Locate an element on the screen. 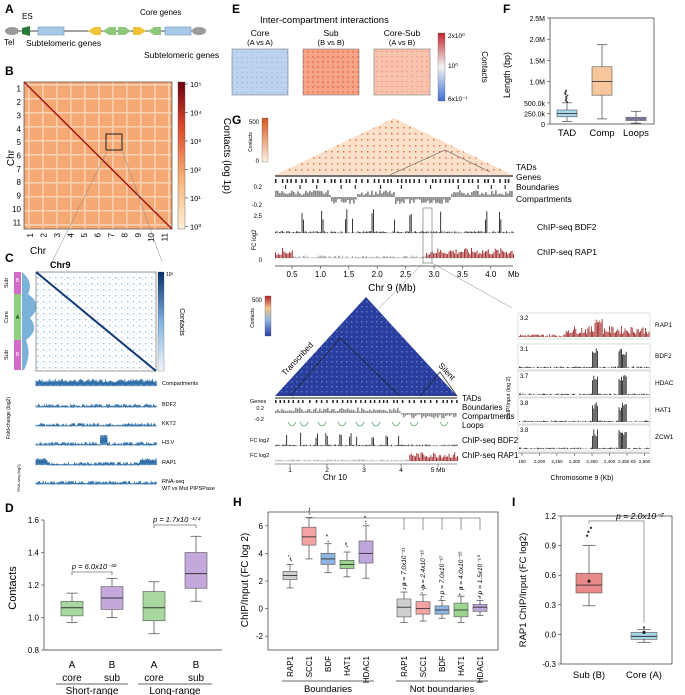  box-tag: A is located at coordinates (154, 665).